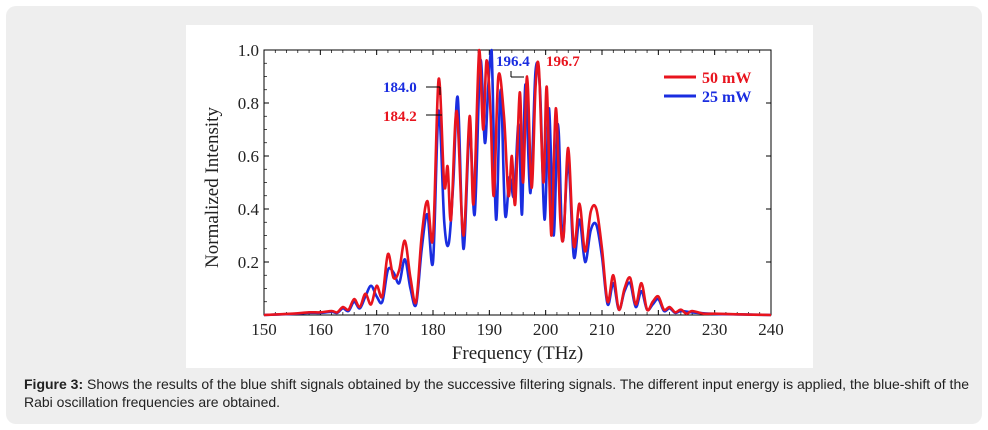 This screenshot has width=988, height=430. What do you see at coordinates (248, 156) in the screenshot?
I see `y-tick-label: 0.6` at bounding box center [248, 156].